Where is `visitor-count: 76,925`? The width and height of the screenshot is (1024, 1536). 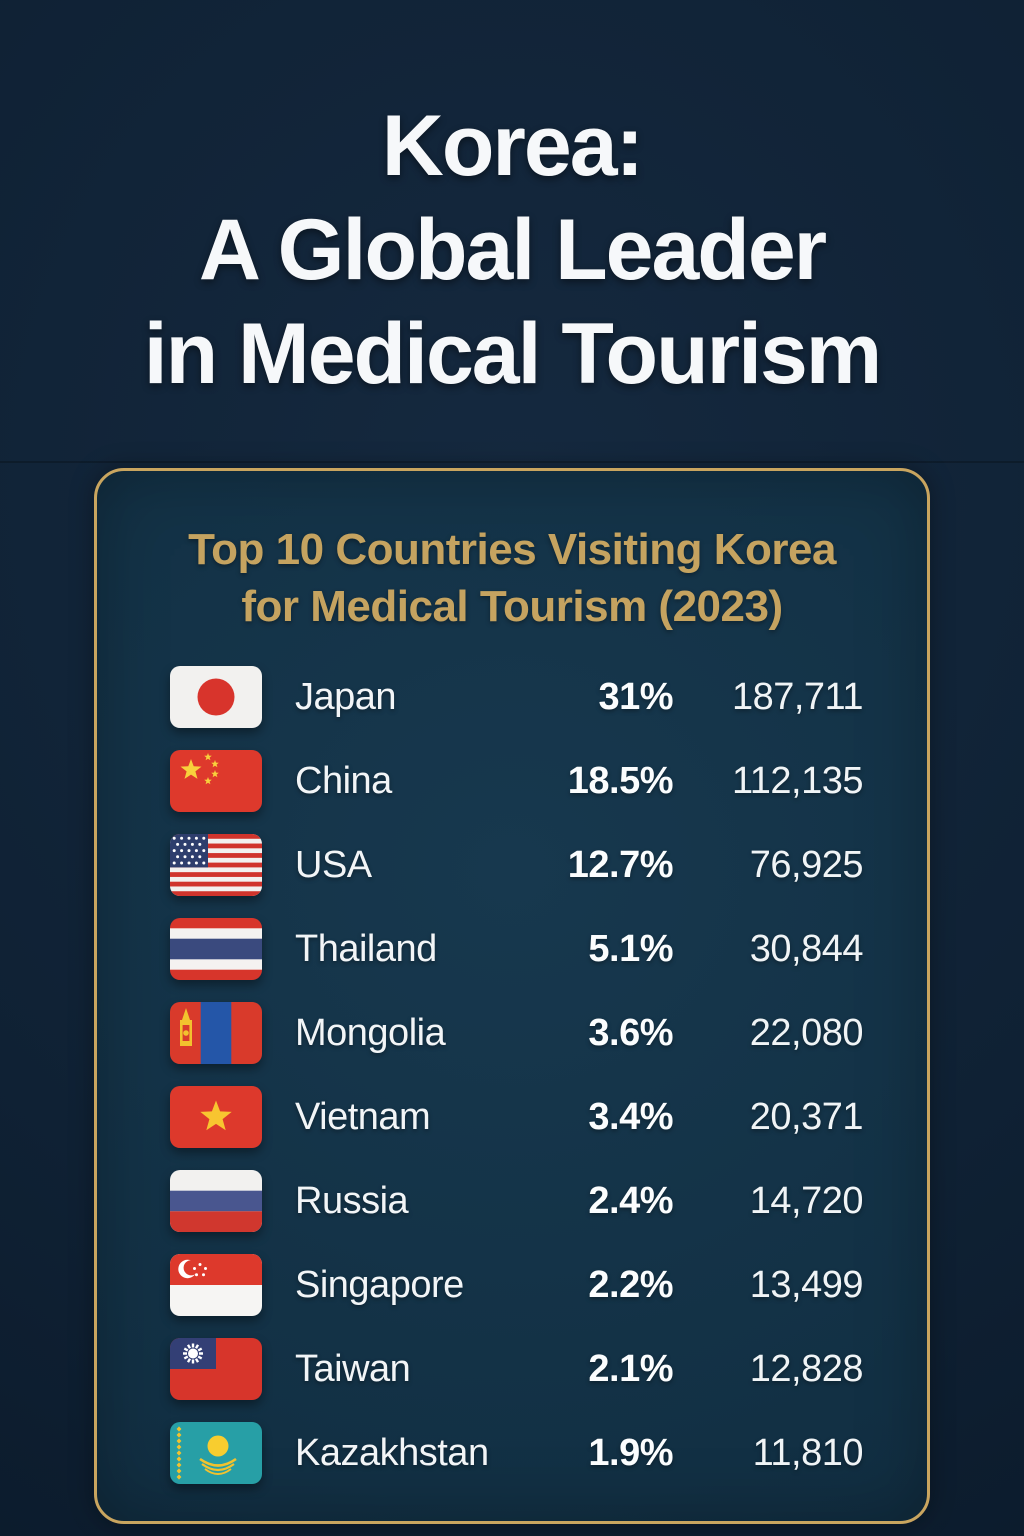 visitor-count: 76,925 is located at coordinates (806, 864).